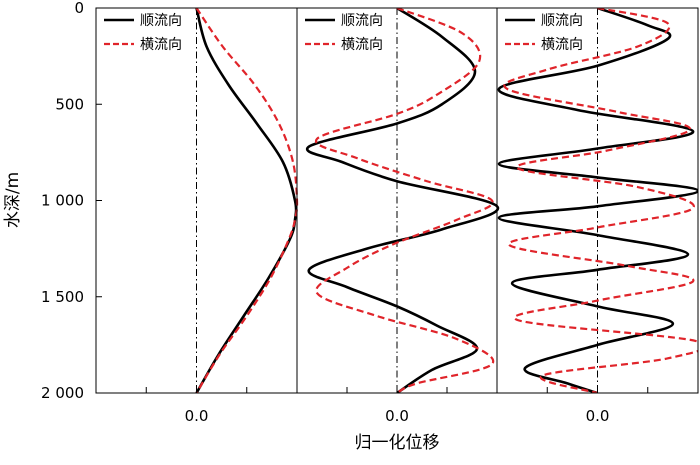 Image resolution: width=700 pixels, height=465 pixels. I want to click on y-tick-label: 0, so click(79, 8).